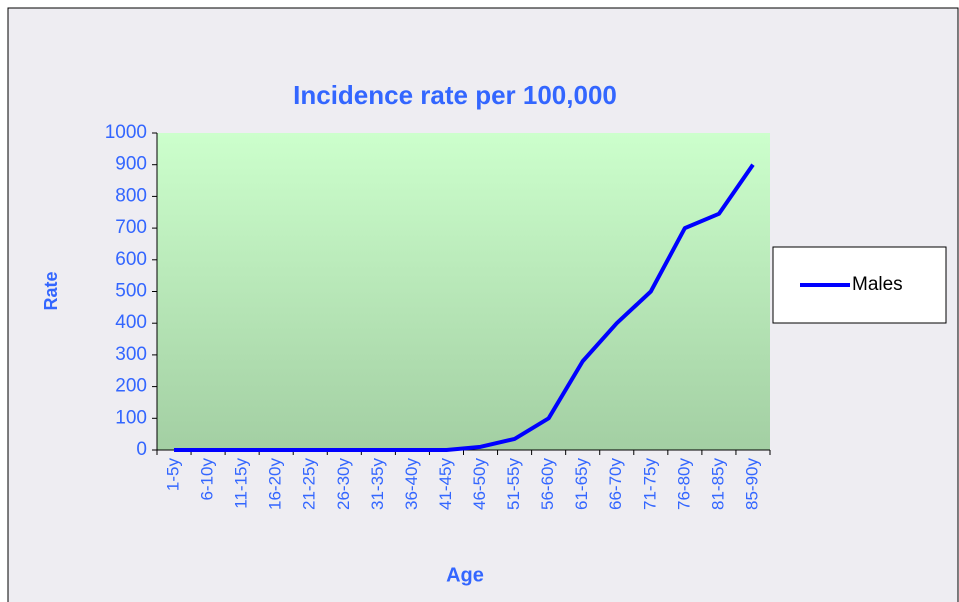 This screenshot has height=602, width=959. What do you see at coordinates (126, 132) in the screenshot?
I see `y-tick-label: 1000` at bounding box center [126, 132].